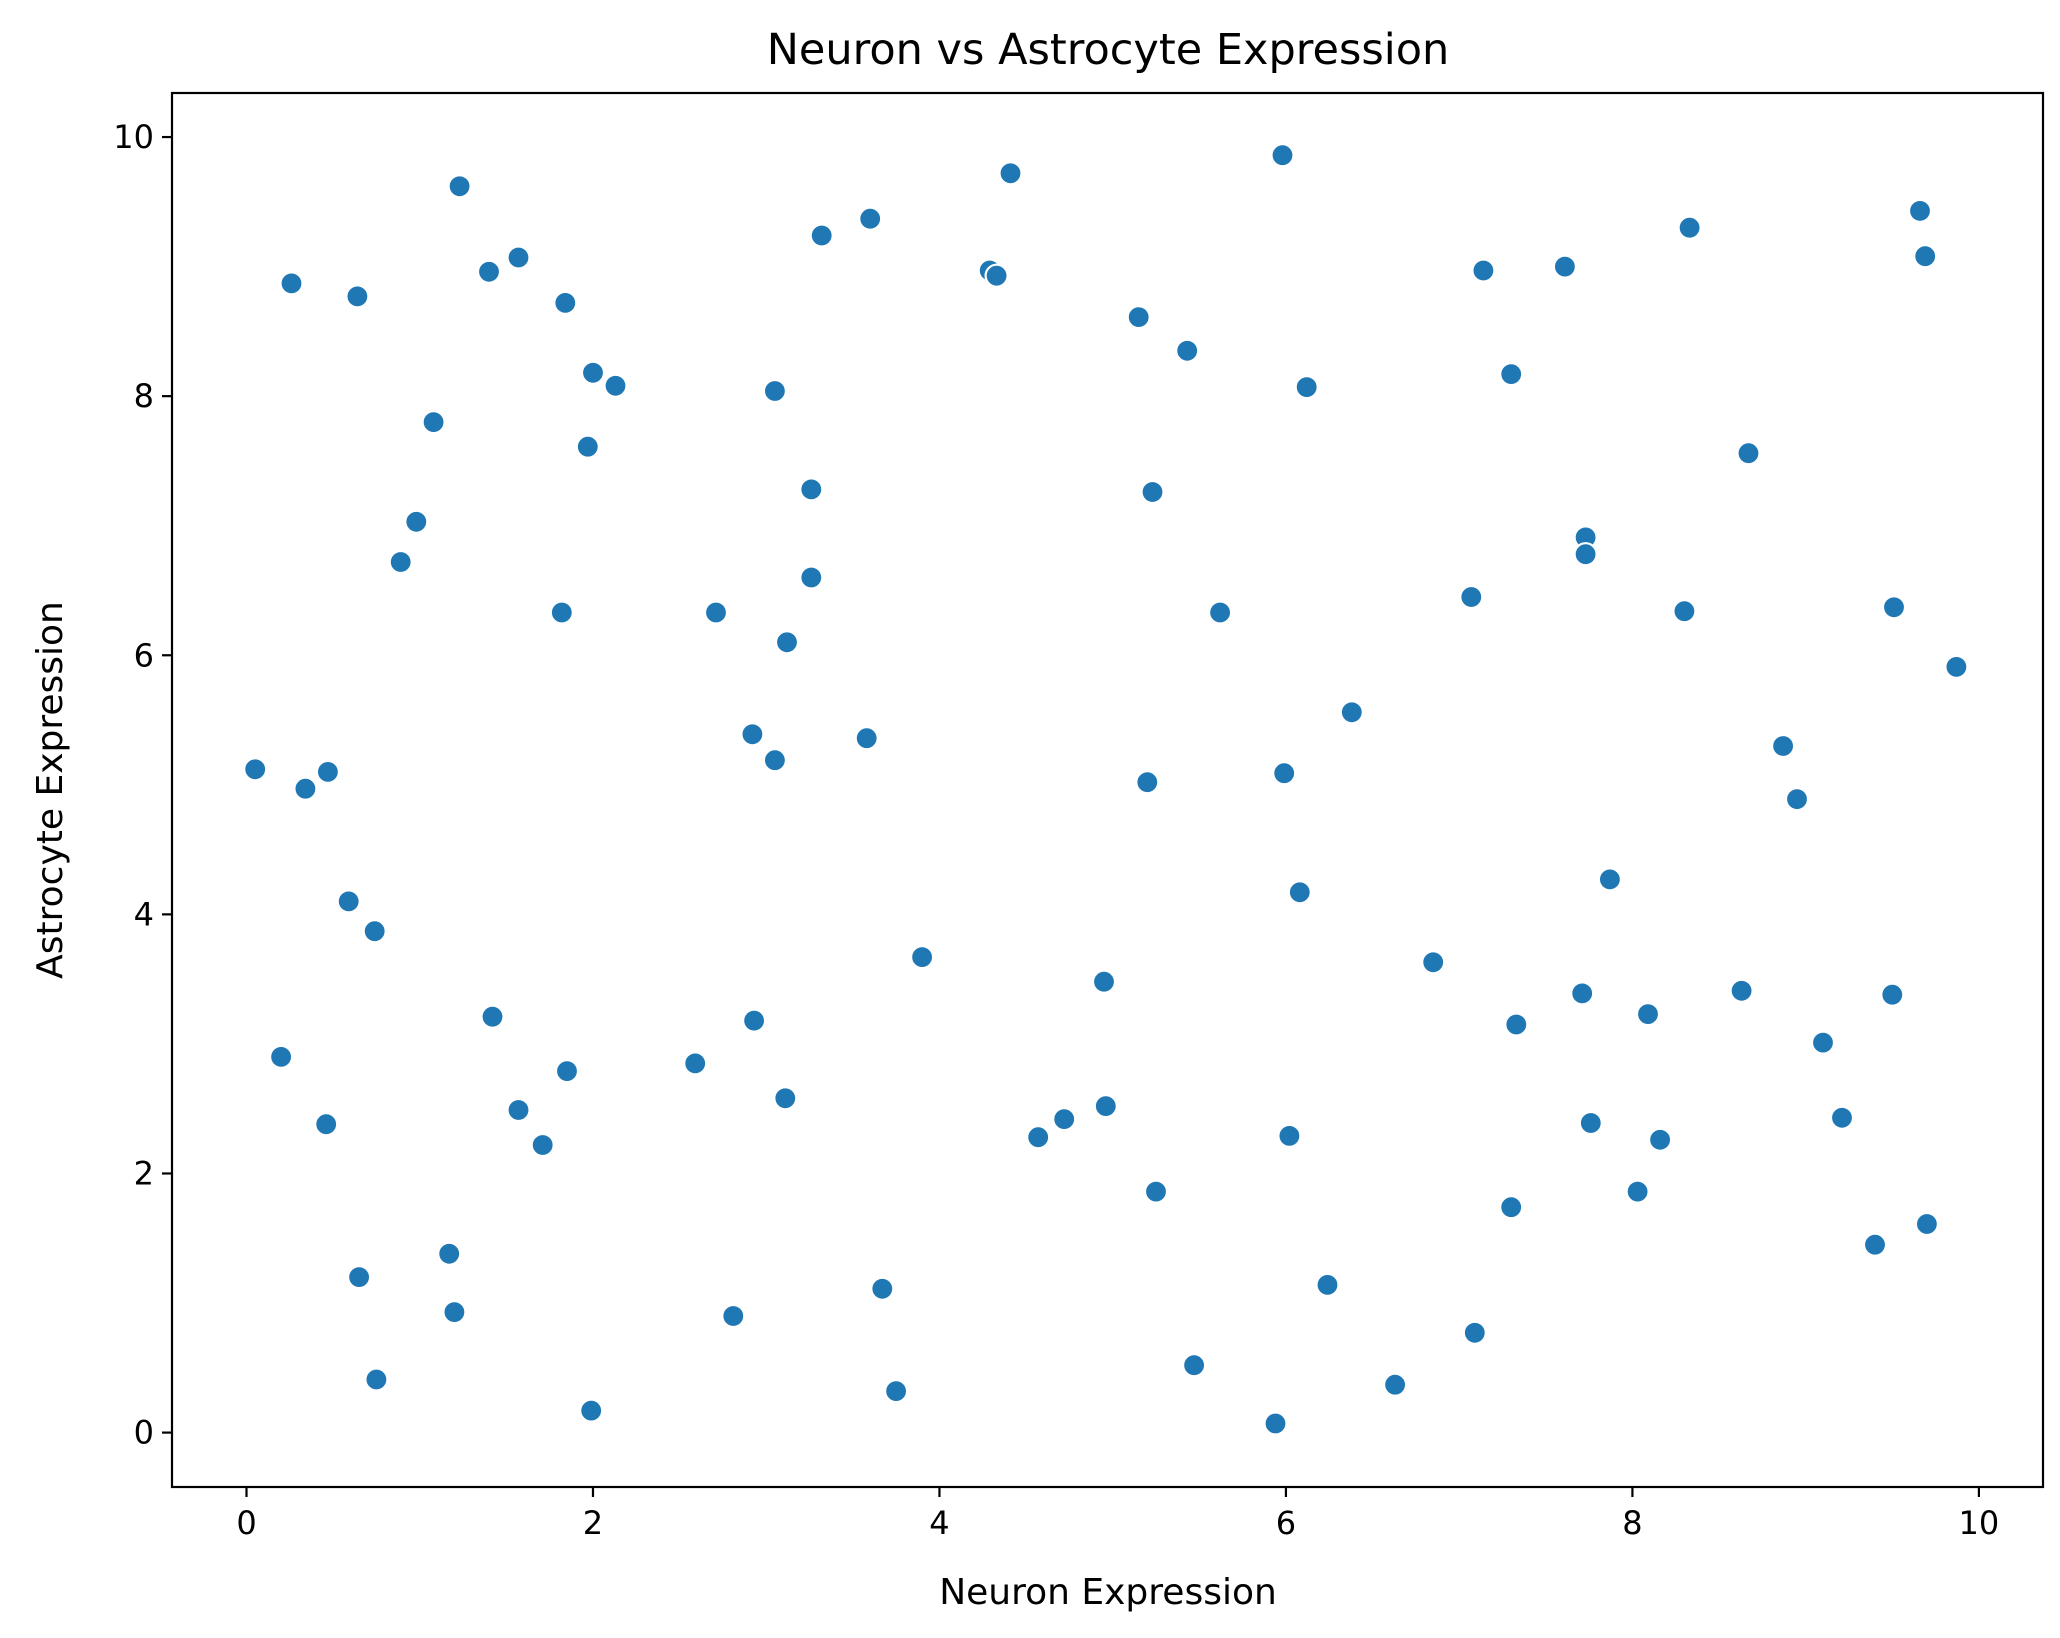  I want to click on x-axis-label: Neuron Expression, so click(1108, 1592).